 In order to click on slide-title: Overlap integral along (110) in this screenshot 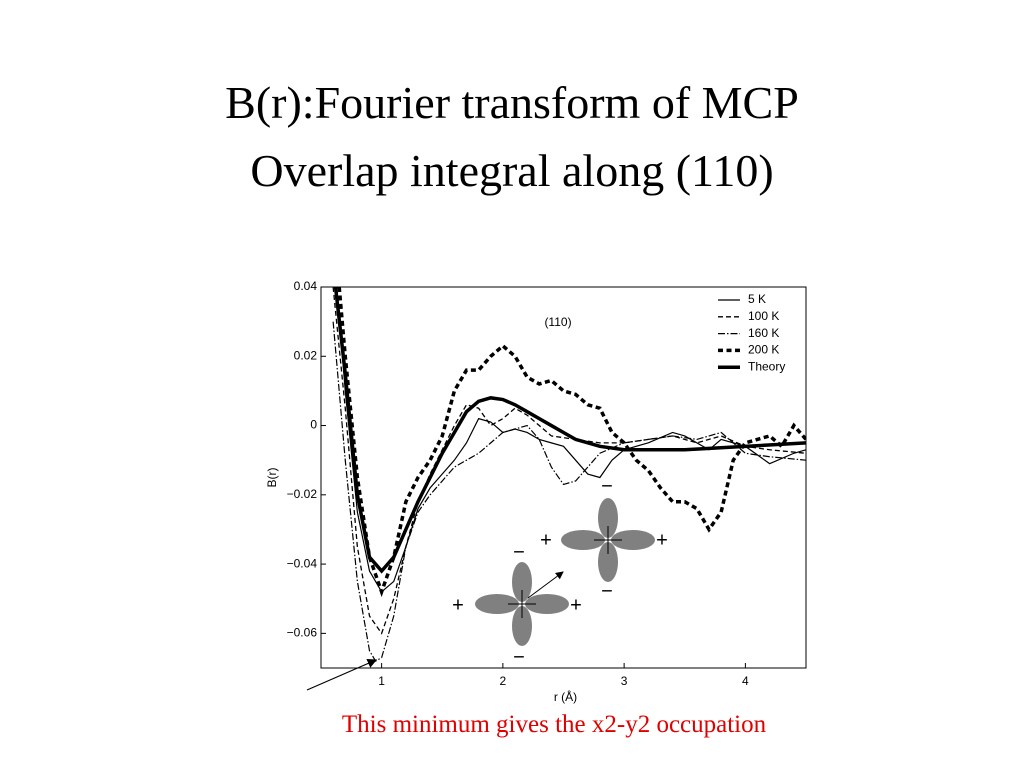, I will do `click(511, 170)`.